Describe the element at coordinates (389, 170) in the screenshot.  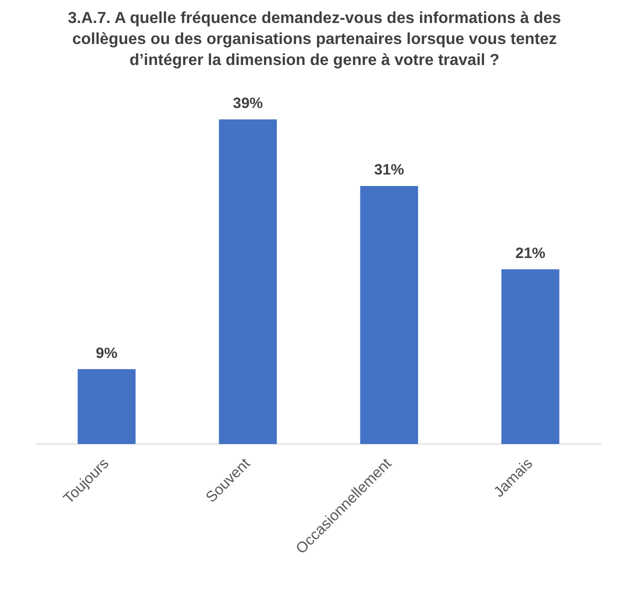
I see `data-label: 31%` at that location.